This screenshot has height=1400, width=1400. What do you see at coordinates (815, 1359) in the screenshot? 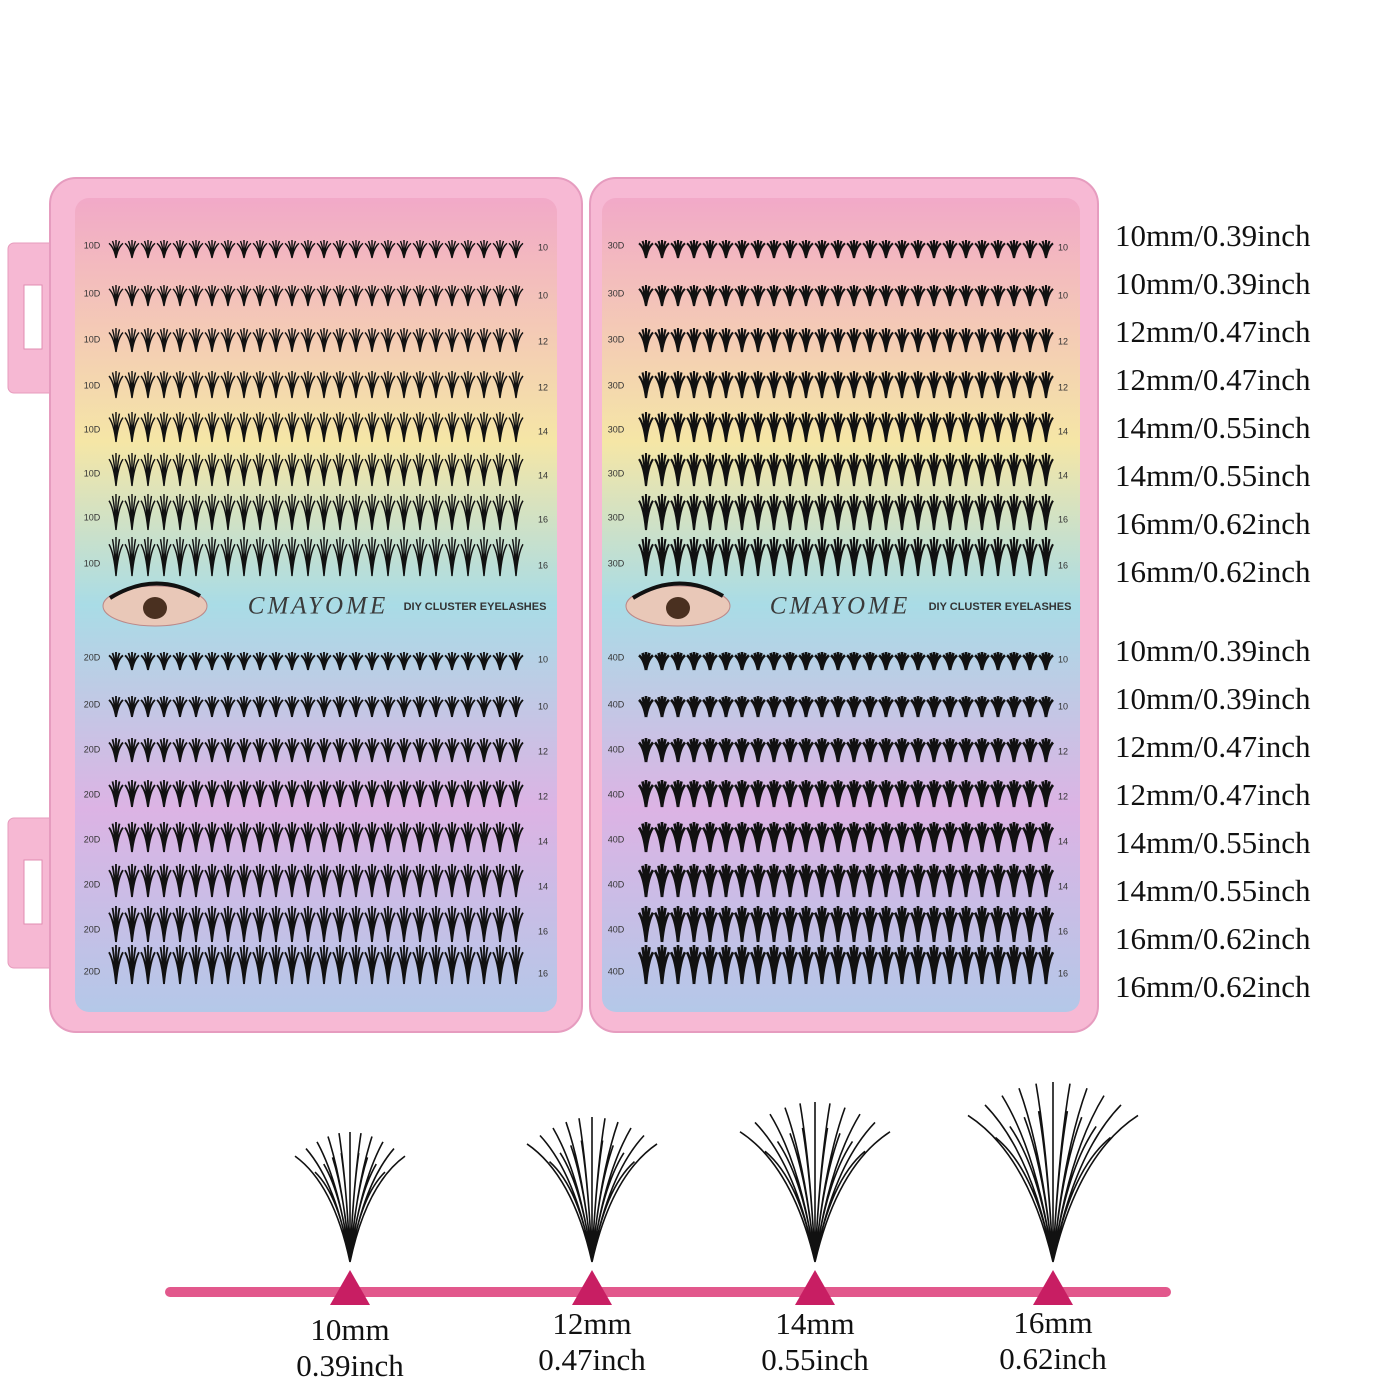
I see `scale-inch: 0.55inch` at bounding box center [815, 1359].